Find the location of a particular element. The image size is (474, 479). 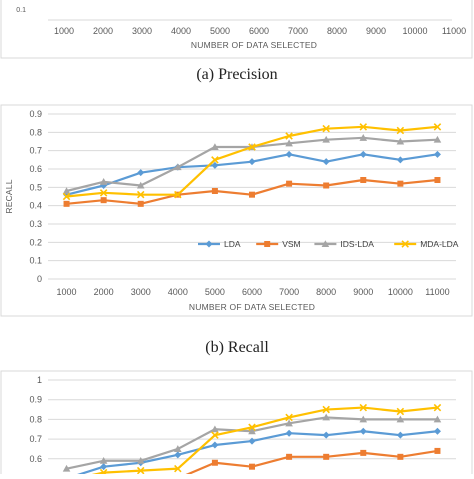

recall-xtick-label: 7000 is located at coordinates (289, 292).